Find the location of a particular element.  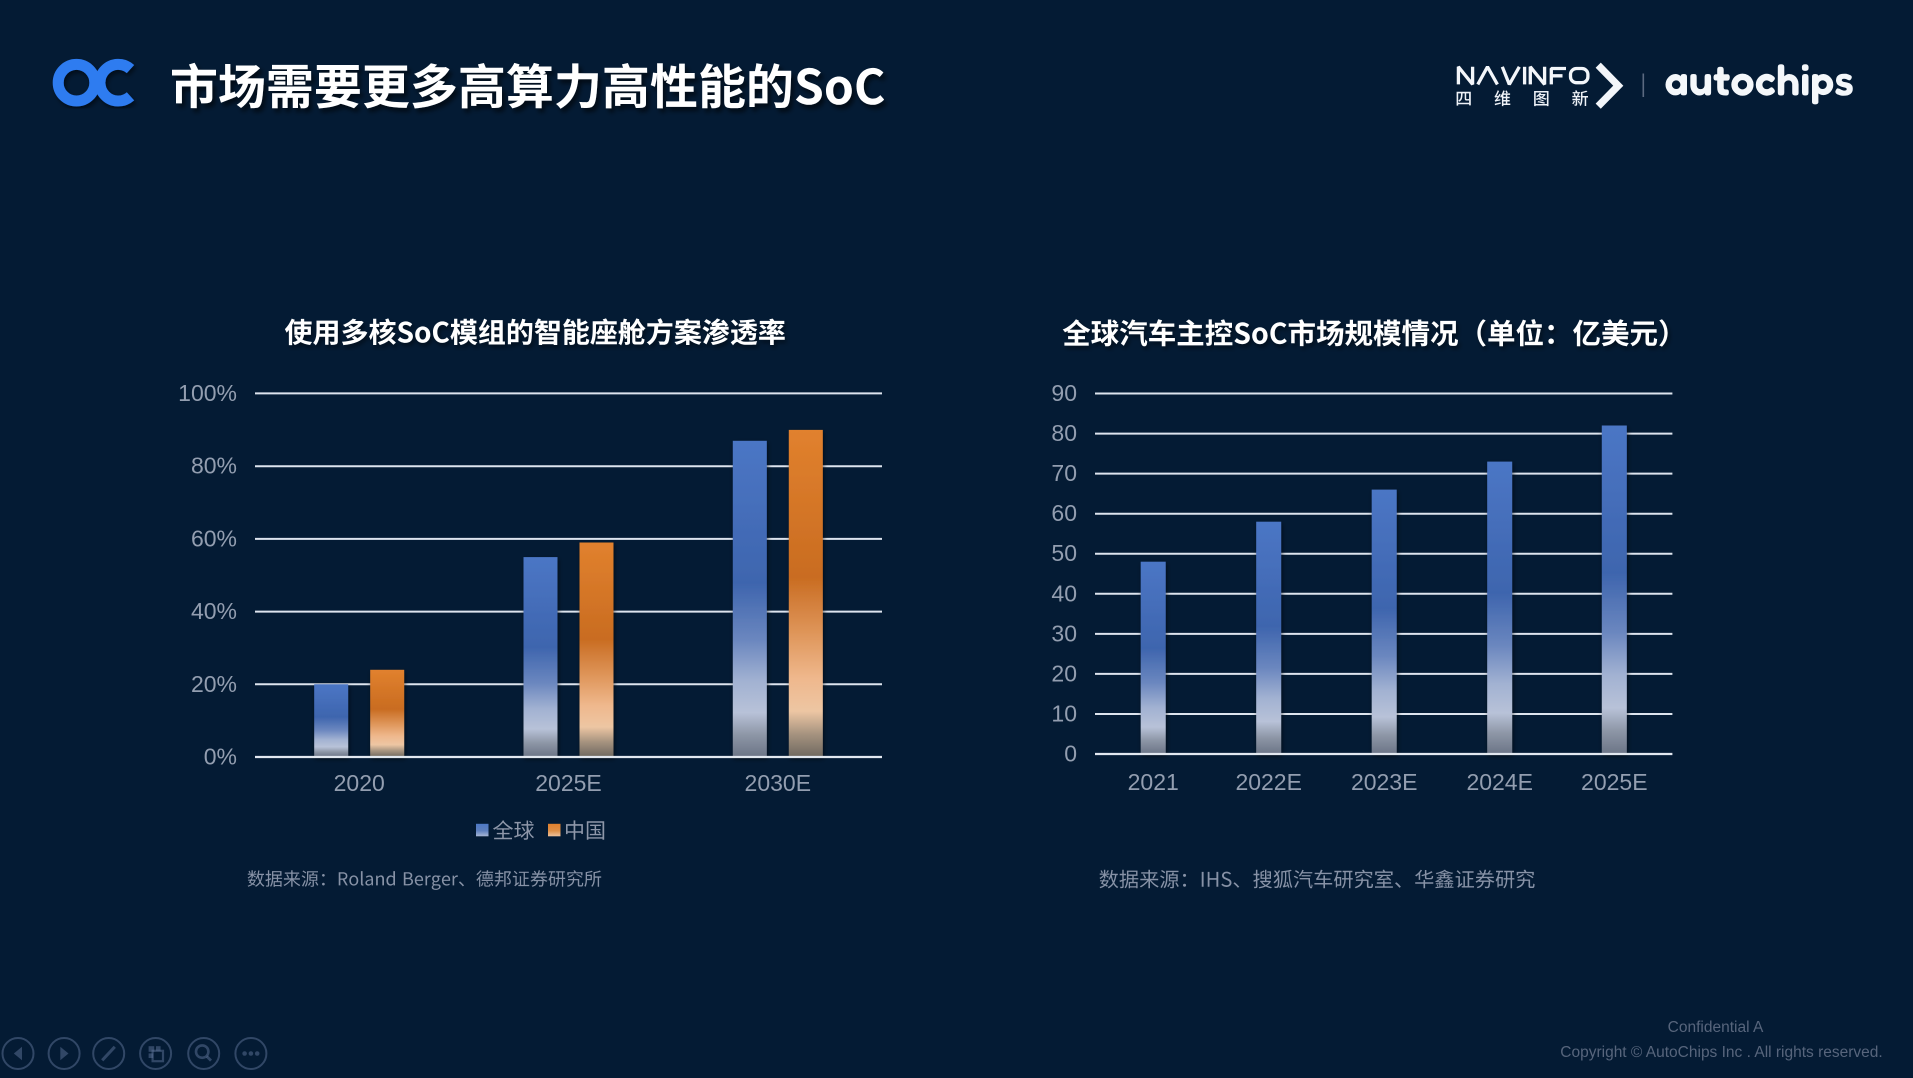

svg-text: 100% is located at coordinates (207, 393).